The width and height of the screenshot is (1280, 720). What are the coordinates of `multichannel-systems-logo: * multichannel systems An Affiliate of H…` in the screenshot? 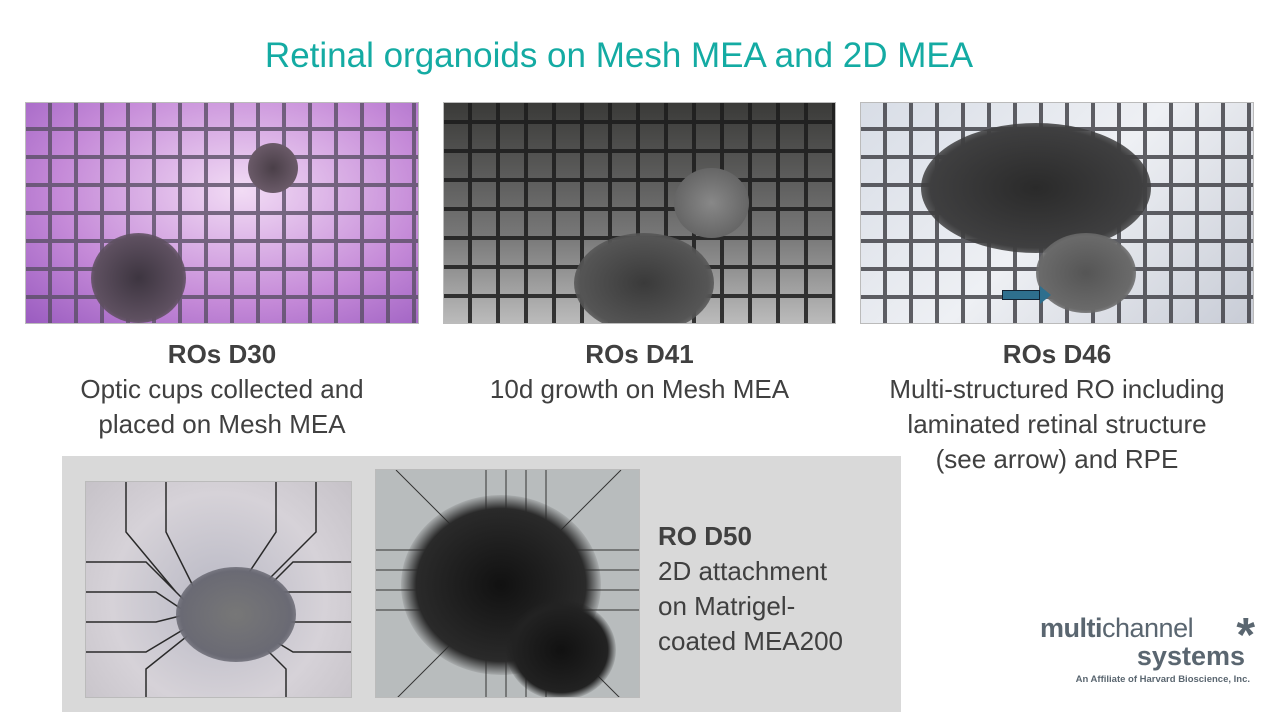 It's located at (1147, 647).